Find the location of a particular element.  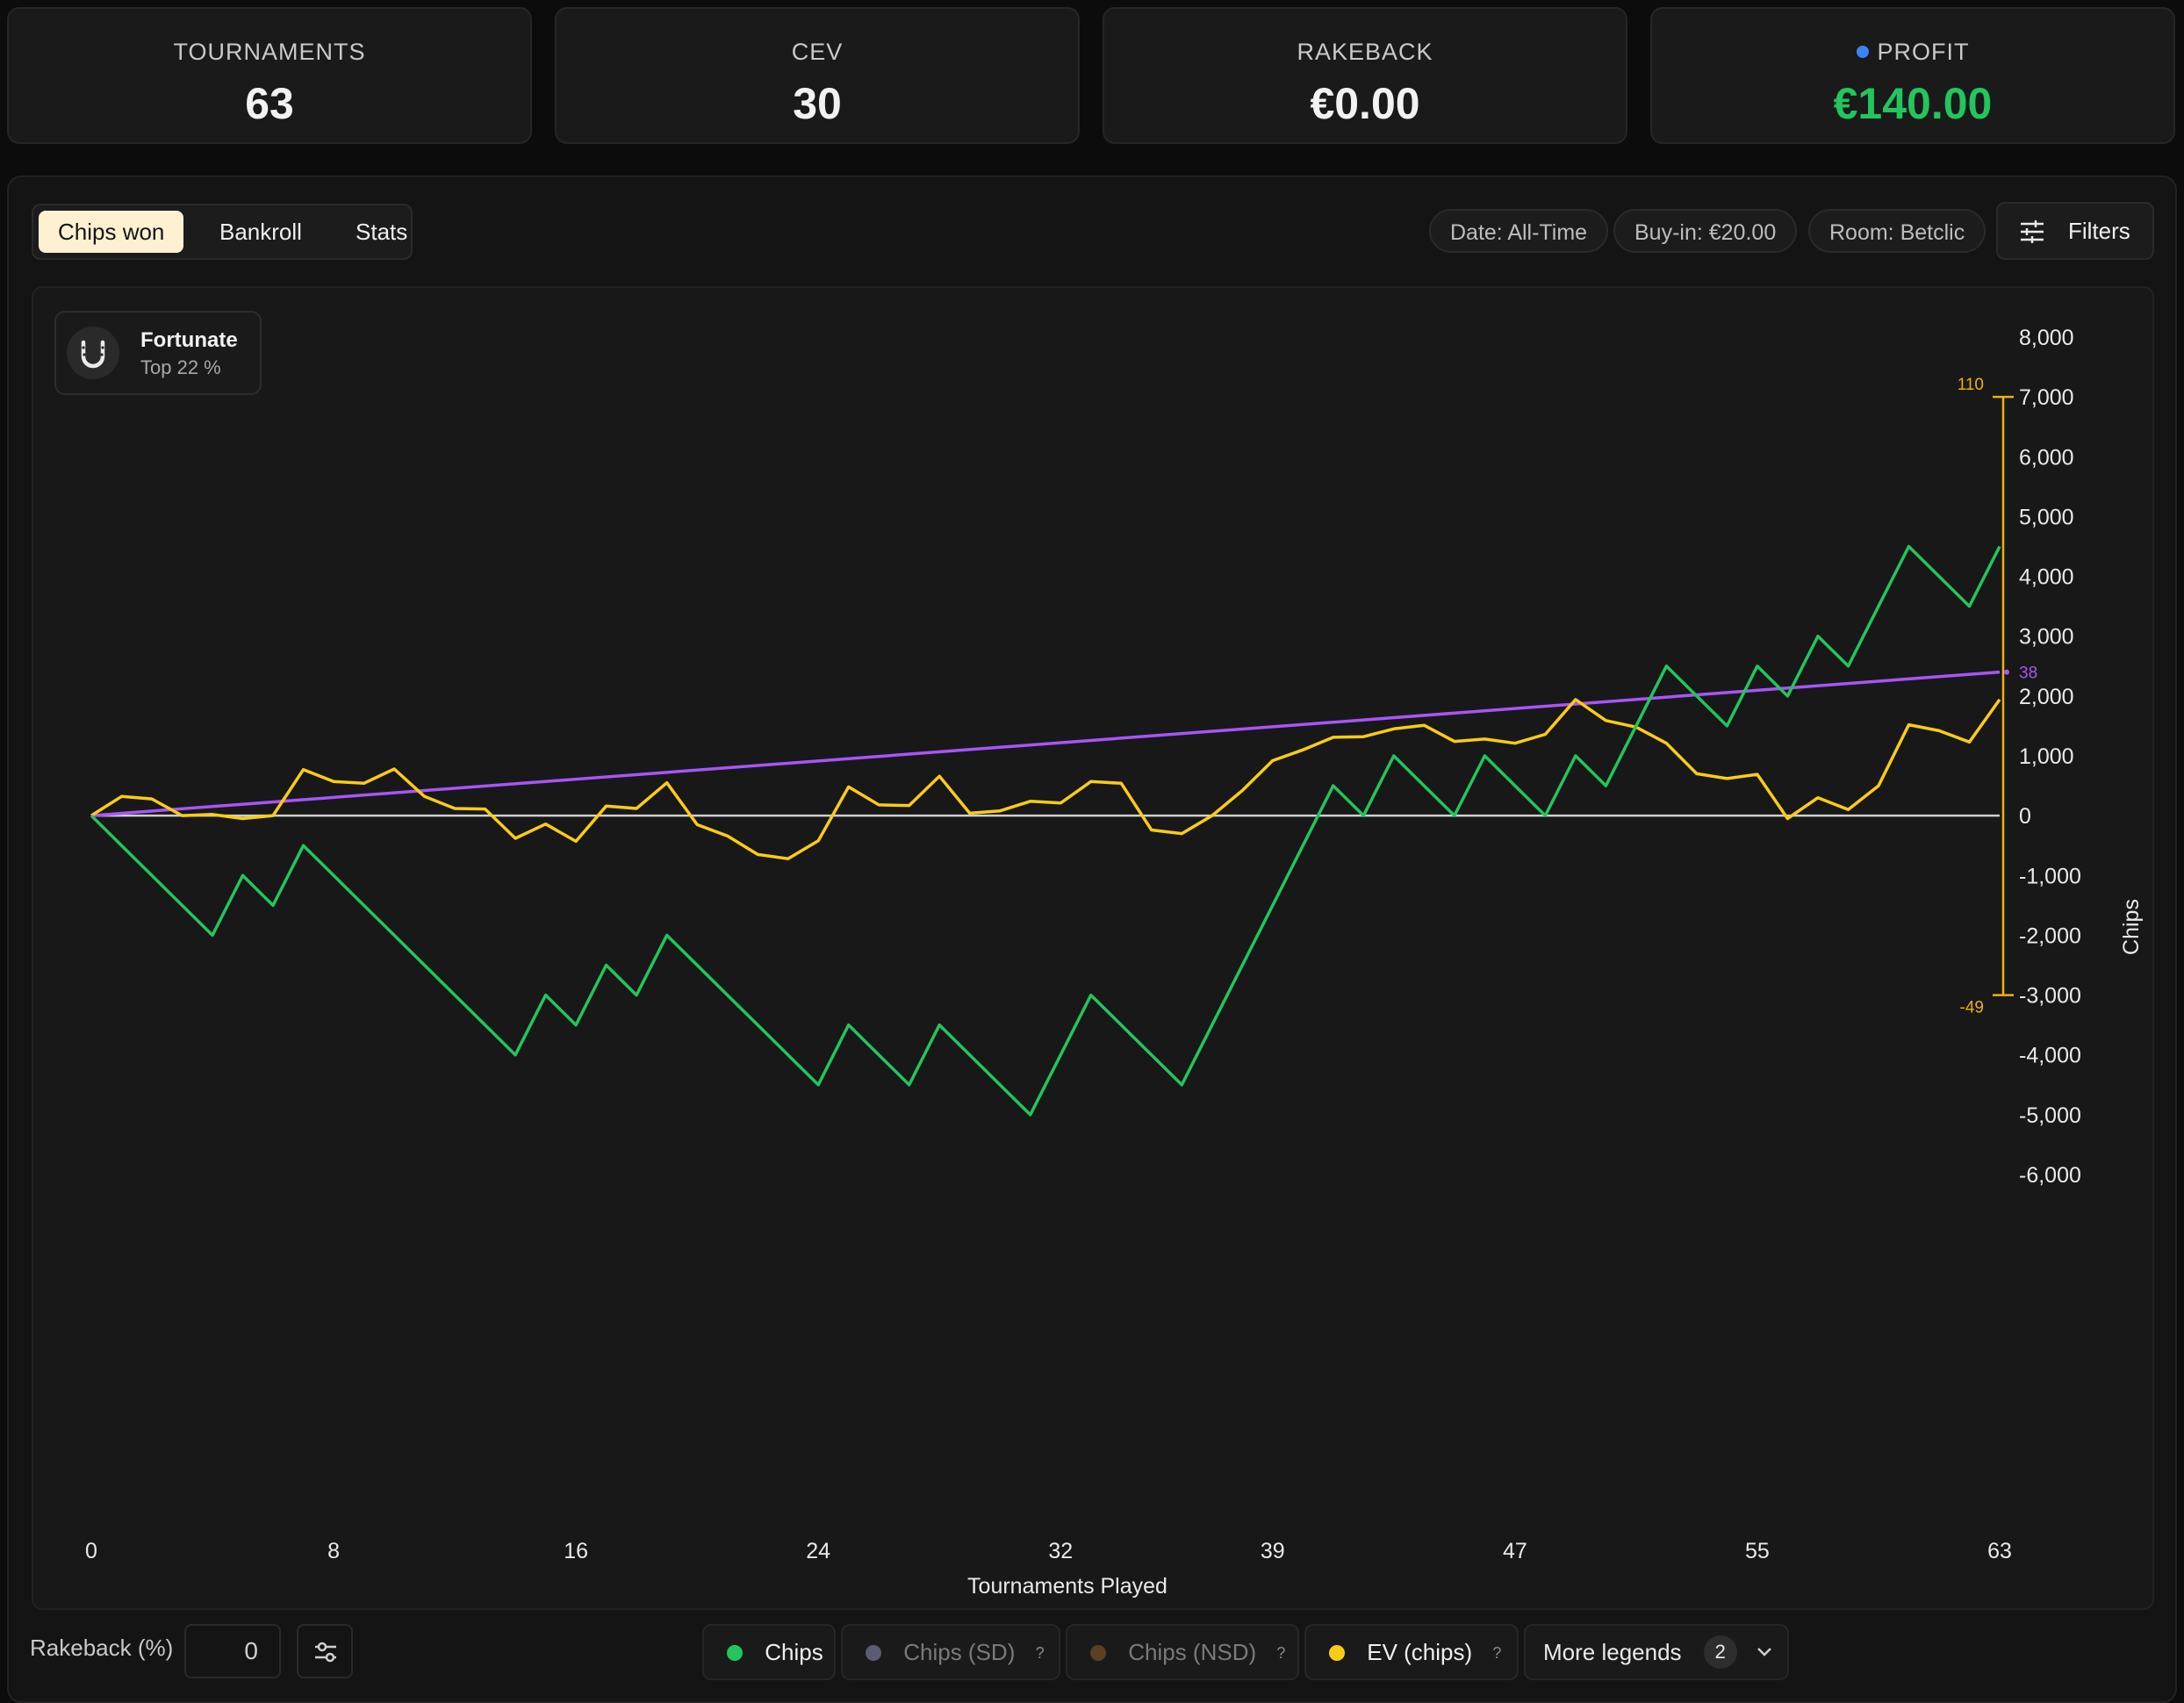

legend-chips-nsd: Chips (NSD) ? is located at coordinates (1182, 1652).